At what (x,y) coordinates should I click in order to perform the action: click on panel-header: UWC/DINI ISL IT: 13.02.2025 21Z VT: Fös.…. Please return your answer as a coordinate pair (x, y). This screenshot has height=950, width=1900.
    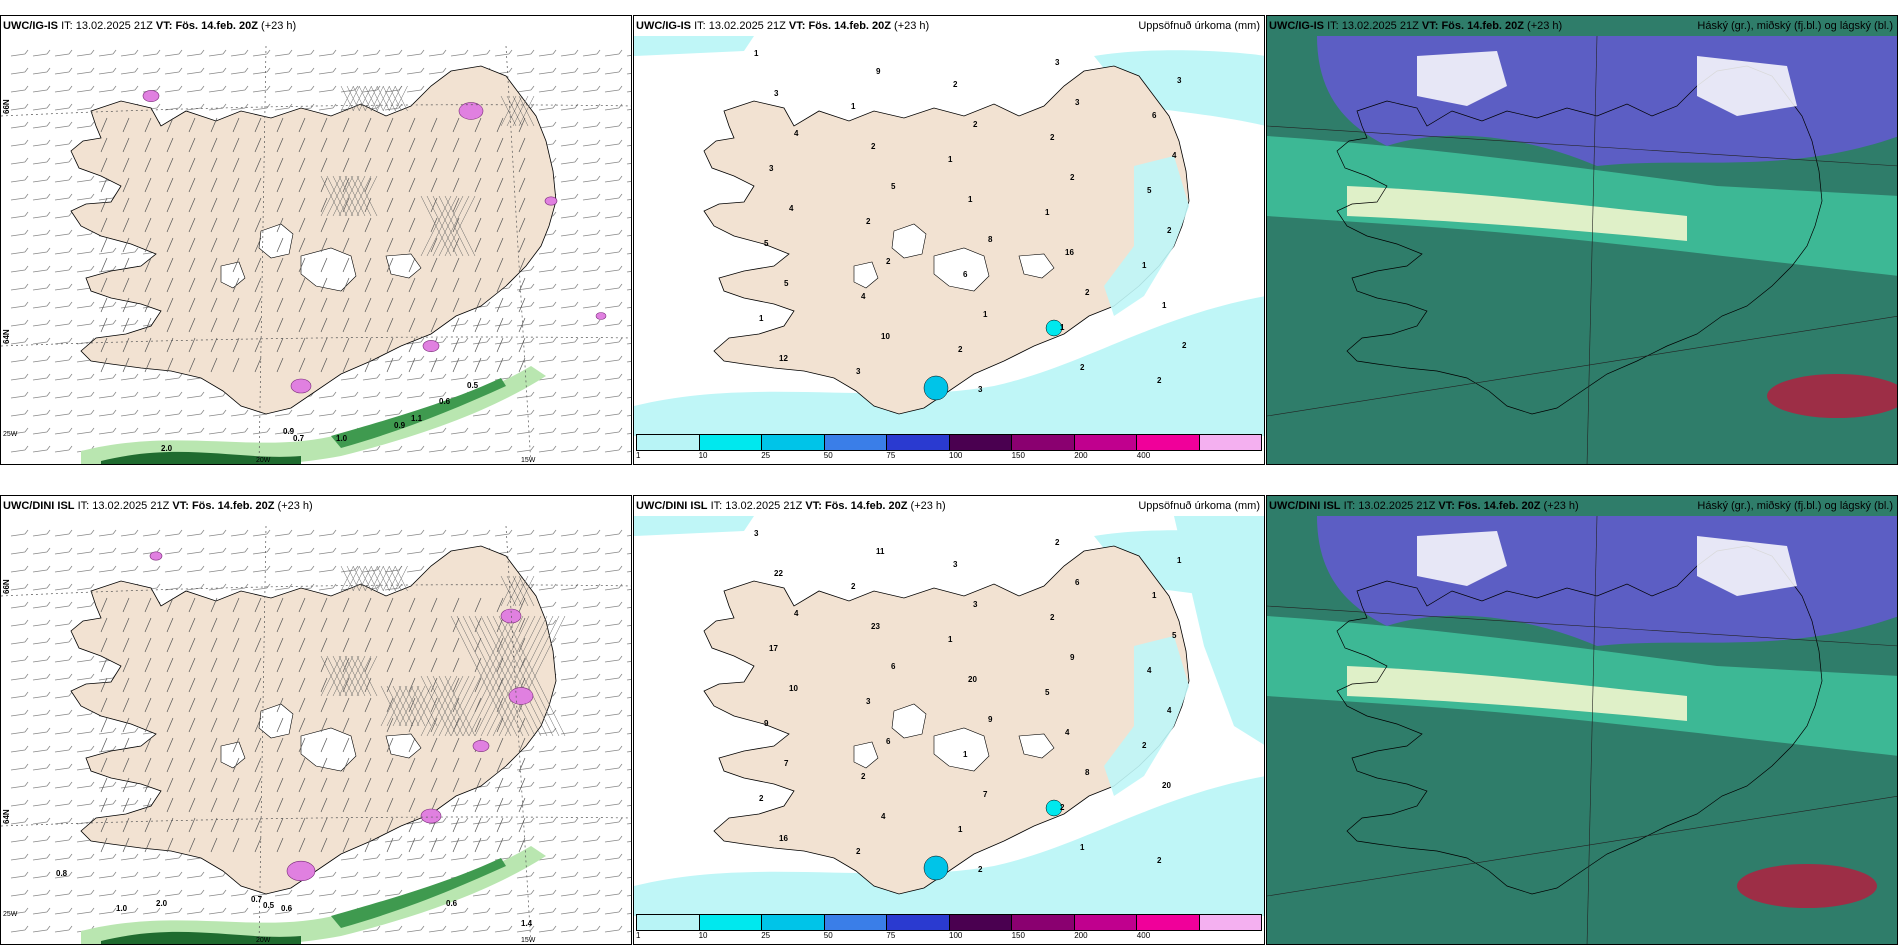
    Looking at the image, I should click on (158, 506).